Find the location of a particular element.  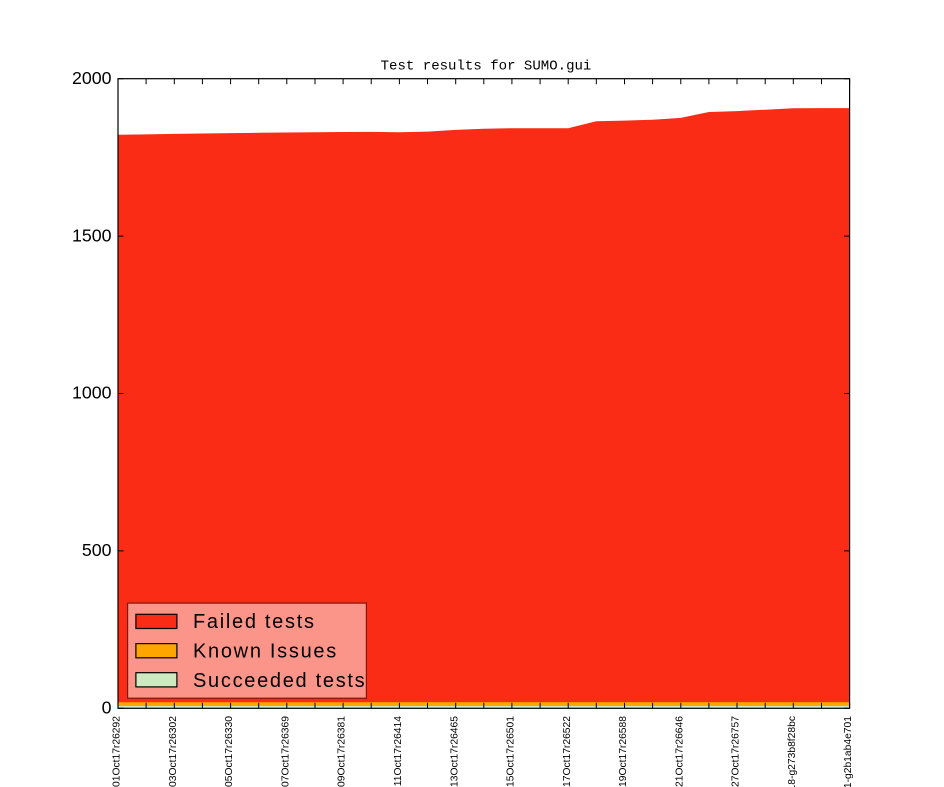

svg-text: 2000 is located at coordinates (92, 78).